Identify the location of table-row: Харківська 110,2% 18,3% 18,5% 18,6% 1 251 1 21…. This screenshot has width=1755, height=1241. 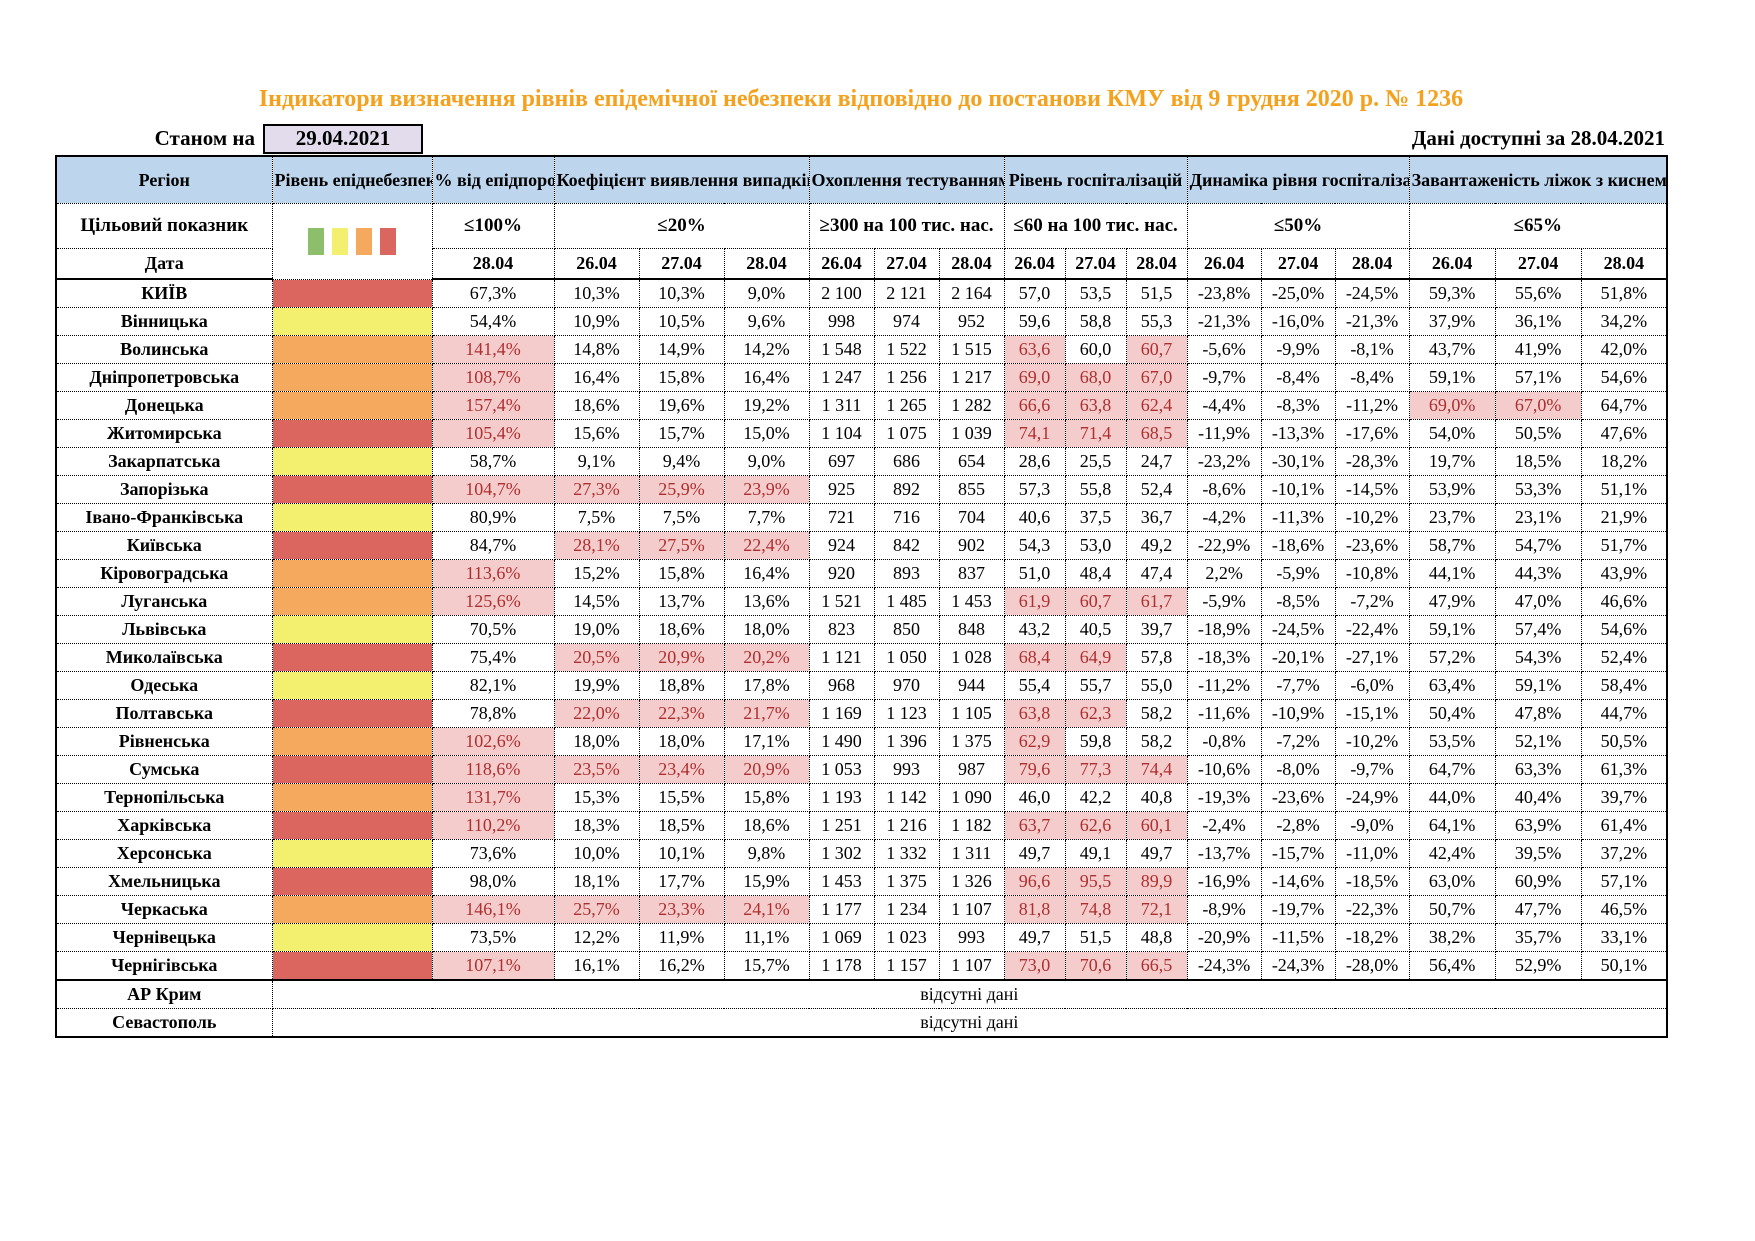
(861, 825).